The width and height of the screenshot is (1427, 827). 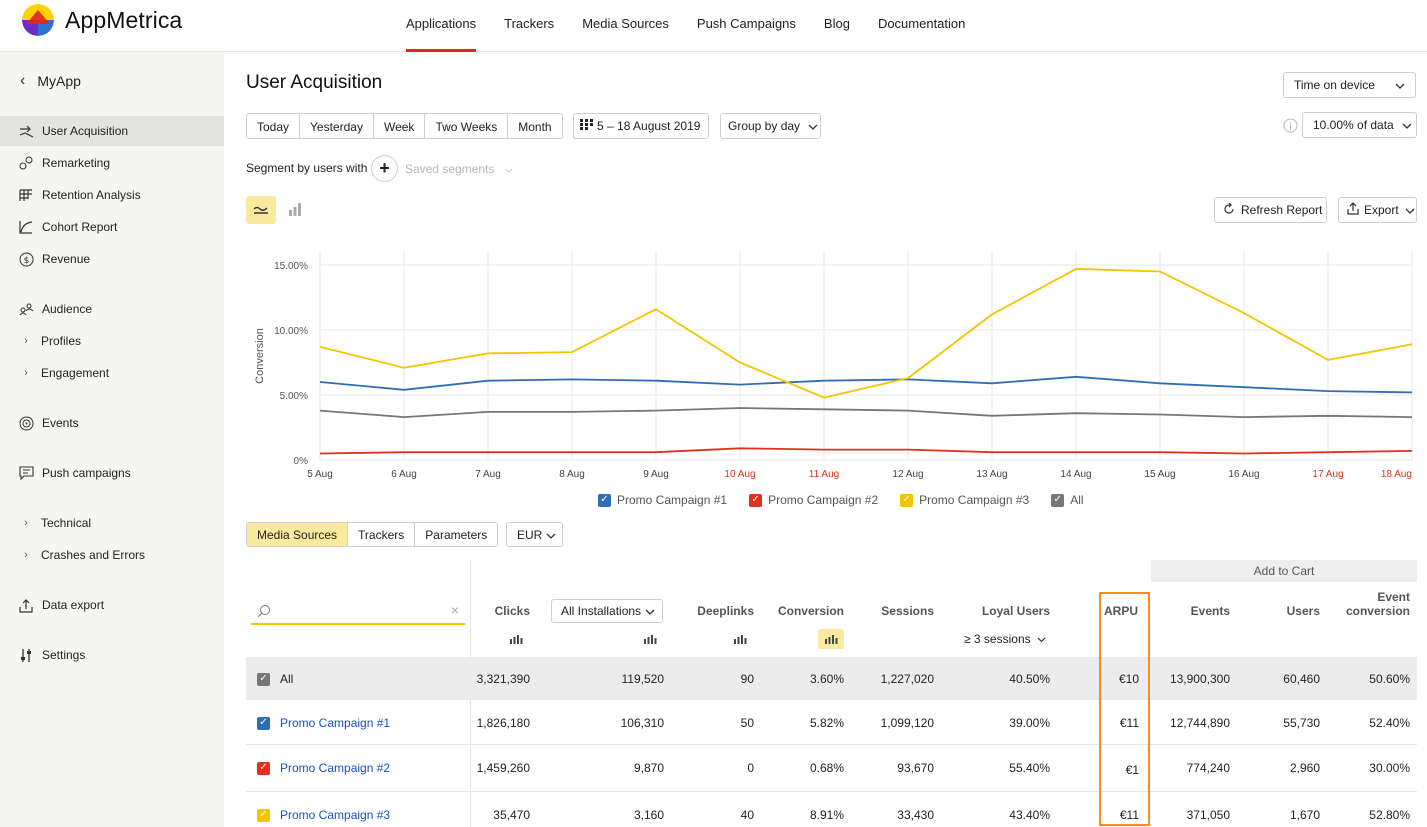 I want to click on export-label: Export, so click(x=1381, y=210).